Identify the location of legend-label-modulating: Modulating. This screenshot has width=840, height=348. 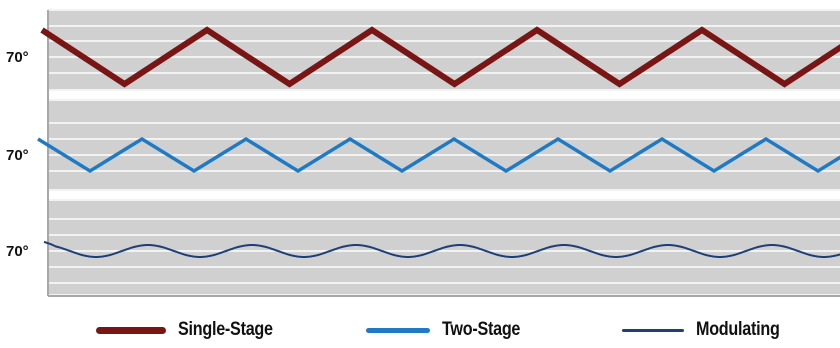
(738, 329).